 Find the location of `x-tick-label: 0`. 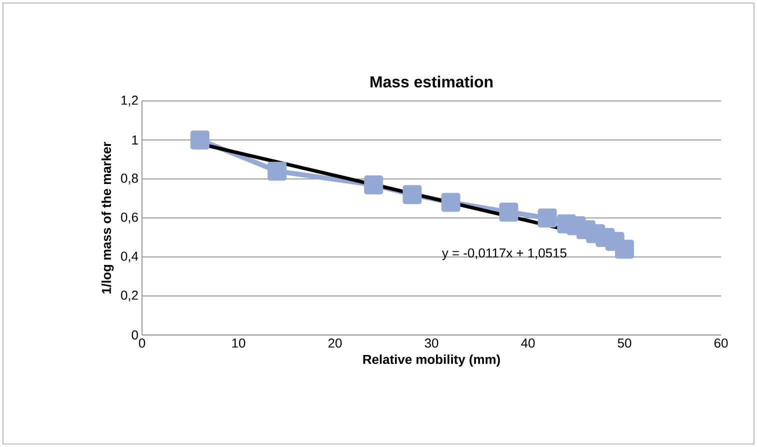

x-tick-label: 0 is located at coordinates (142, 343).